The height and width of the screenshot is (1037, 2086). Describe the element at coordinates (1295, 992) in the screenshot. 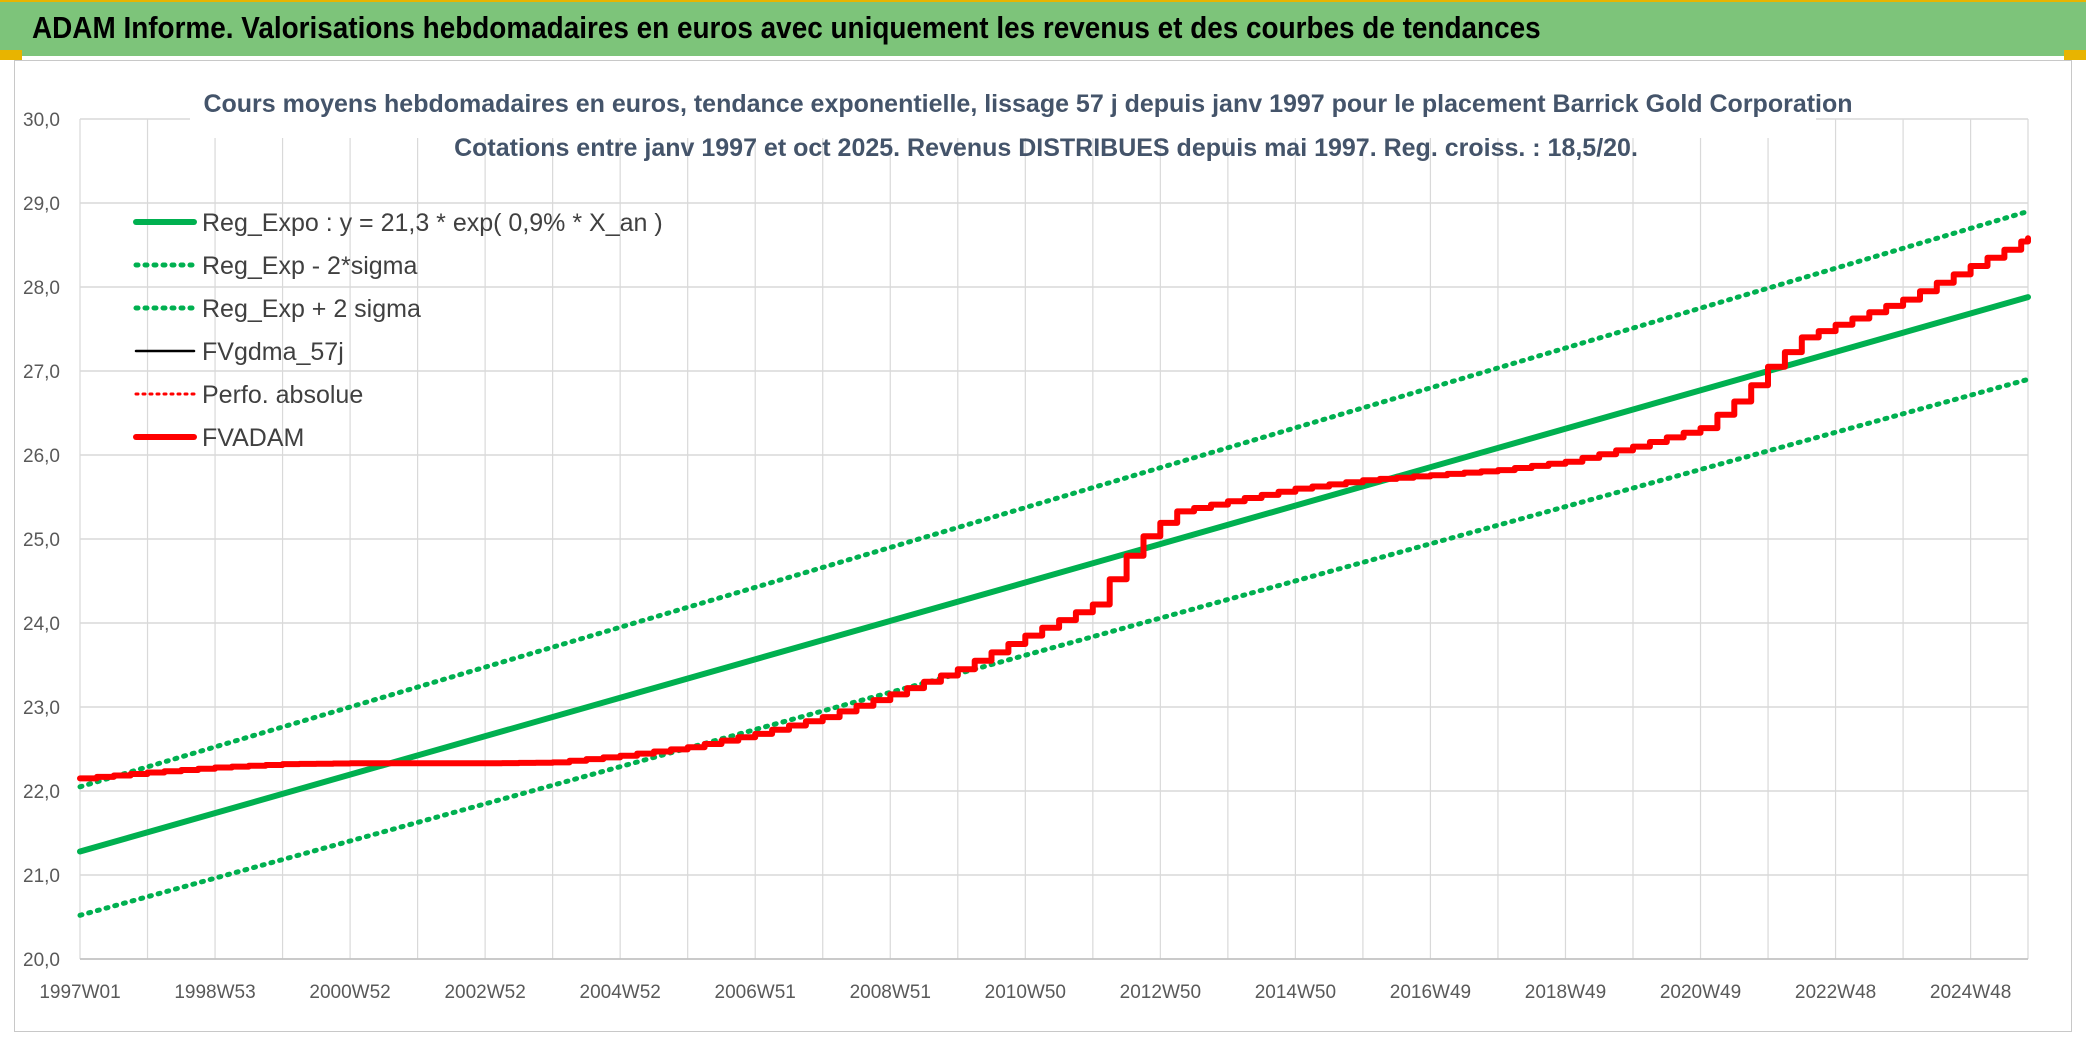

I see `x-tick-label: 2014W50` at that location.